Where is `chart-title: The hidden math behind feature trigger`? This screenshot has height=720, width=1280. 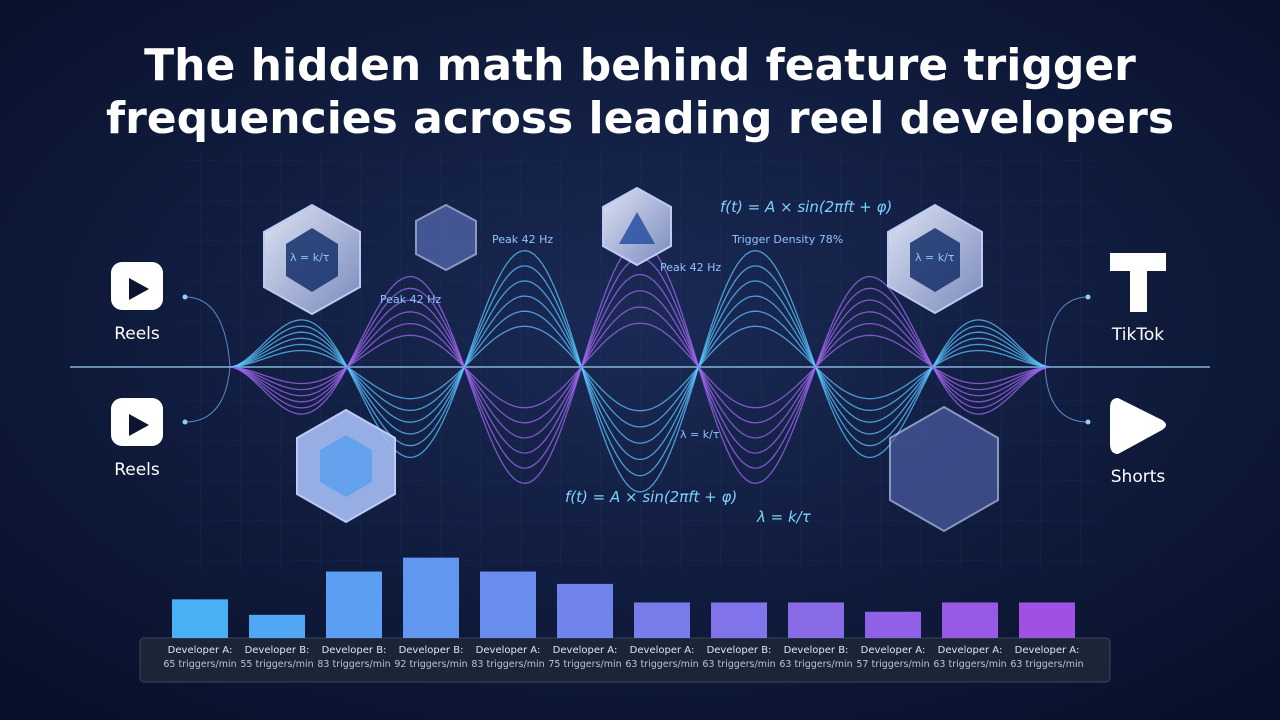 chart-title: The hidden math behind feature trigger is located at coordinates (640, 65).